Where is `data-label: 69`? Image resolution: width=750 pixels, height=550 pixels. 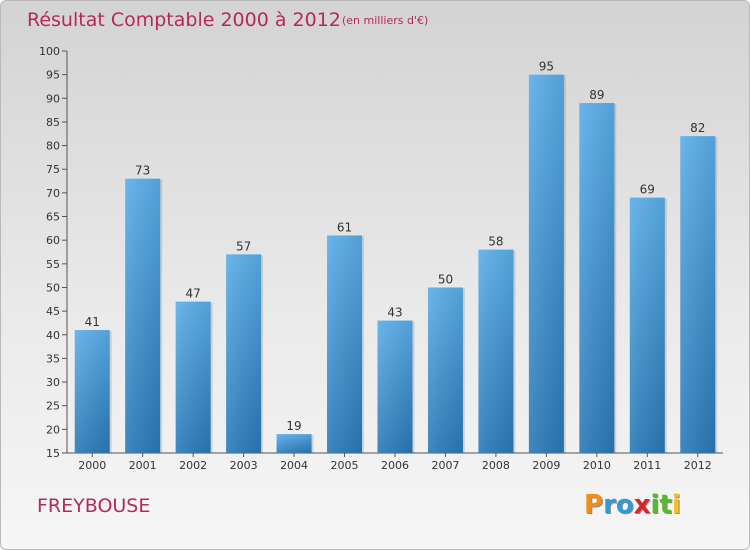
data-label: 69 is located at coordinates (647, 190).